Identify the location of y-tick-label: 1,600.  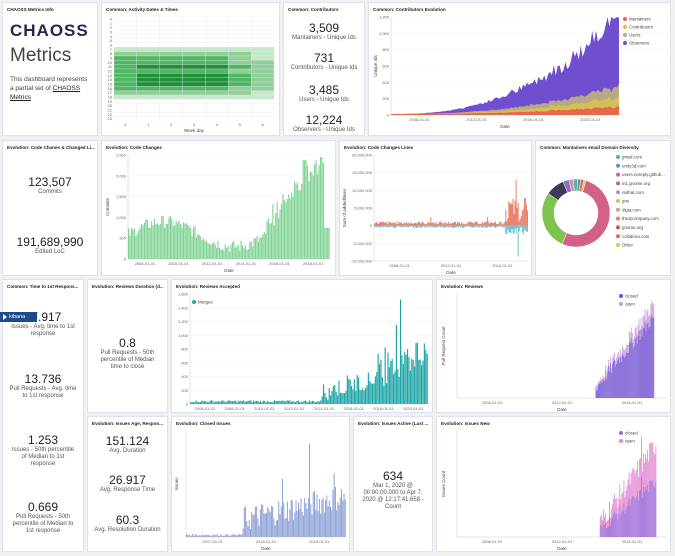
(183, 294).